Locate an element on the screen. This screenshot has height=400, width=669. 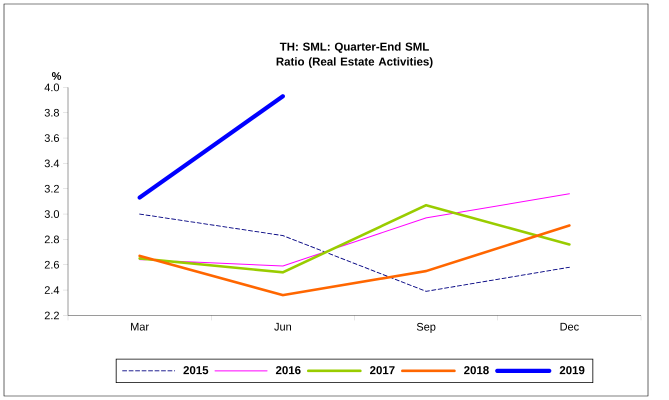
x-tick-label: Jun is located at coordinates (282, 326).